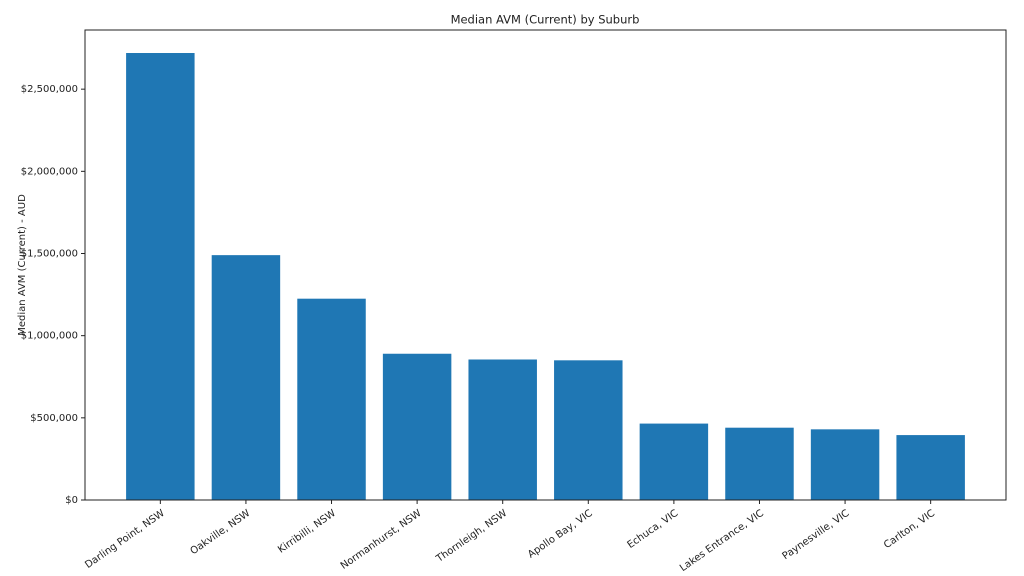 This screenshot has height=576, width=1024. I want to click on x-tick-label: Carlton, VIC, so click(909, 529).